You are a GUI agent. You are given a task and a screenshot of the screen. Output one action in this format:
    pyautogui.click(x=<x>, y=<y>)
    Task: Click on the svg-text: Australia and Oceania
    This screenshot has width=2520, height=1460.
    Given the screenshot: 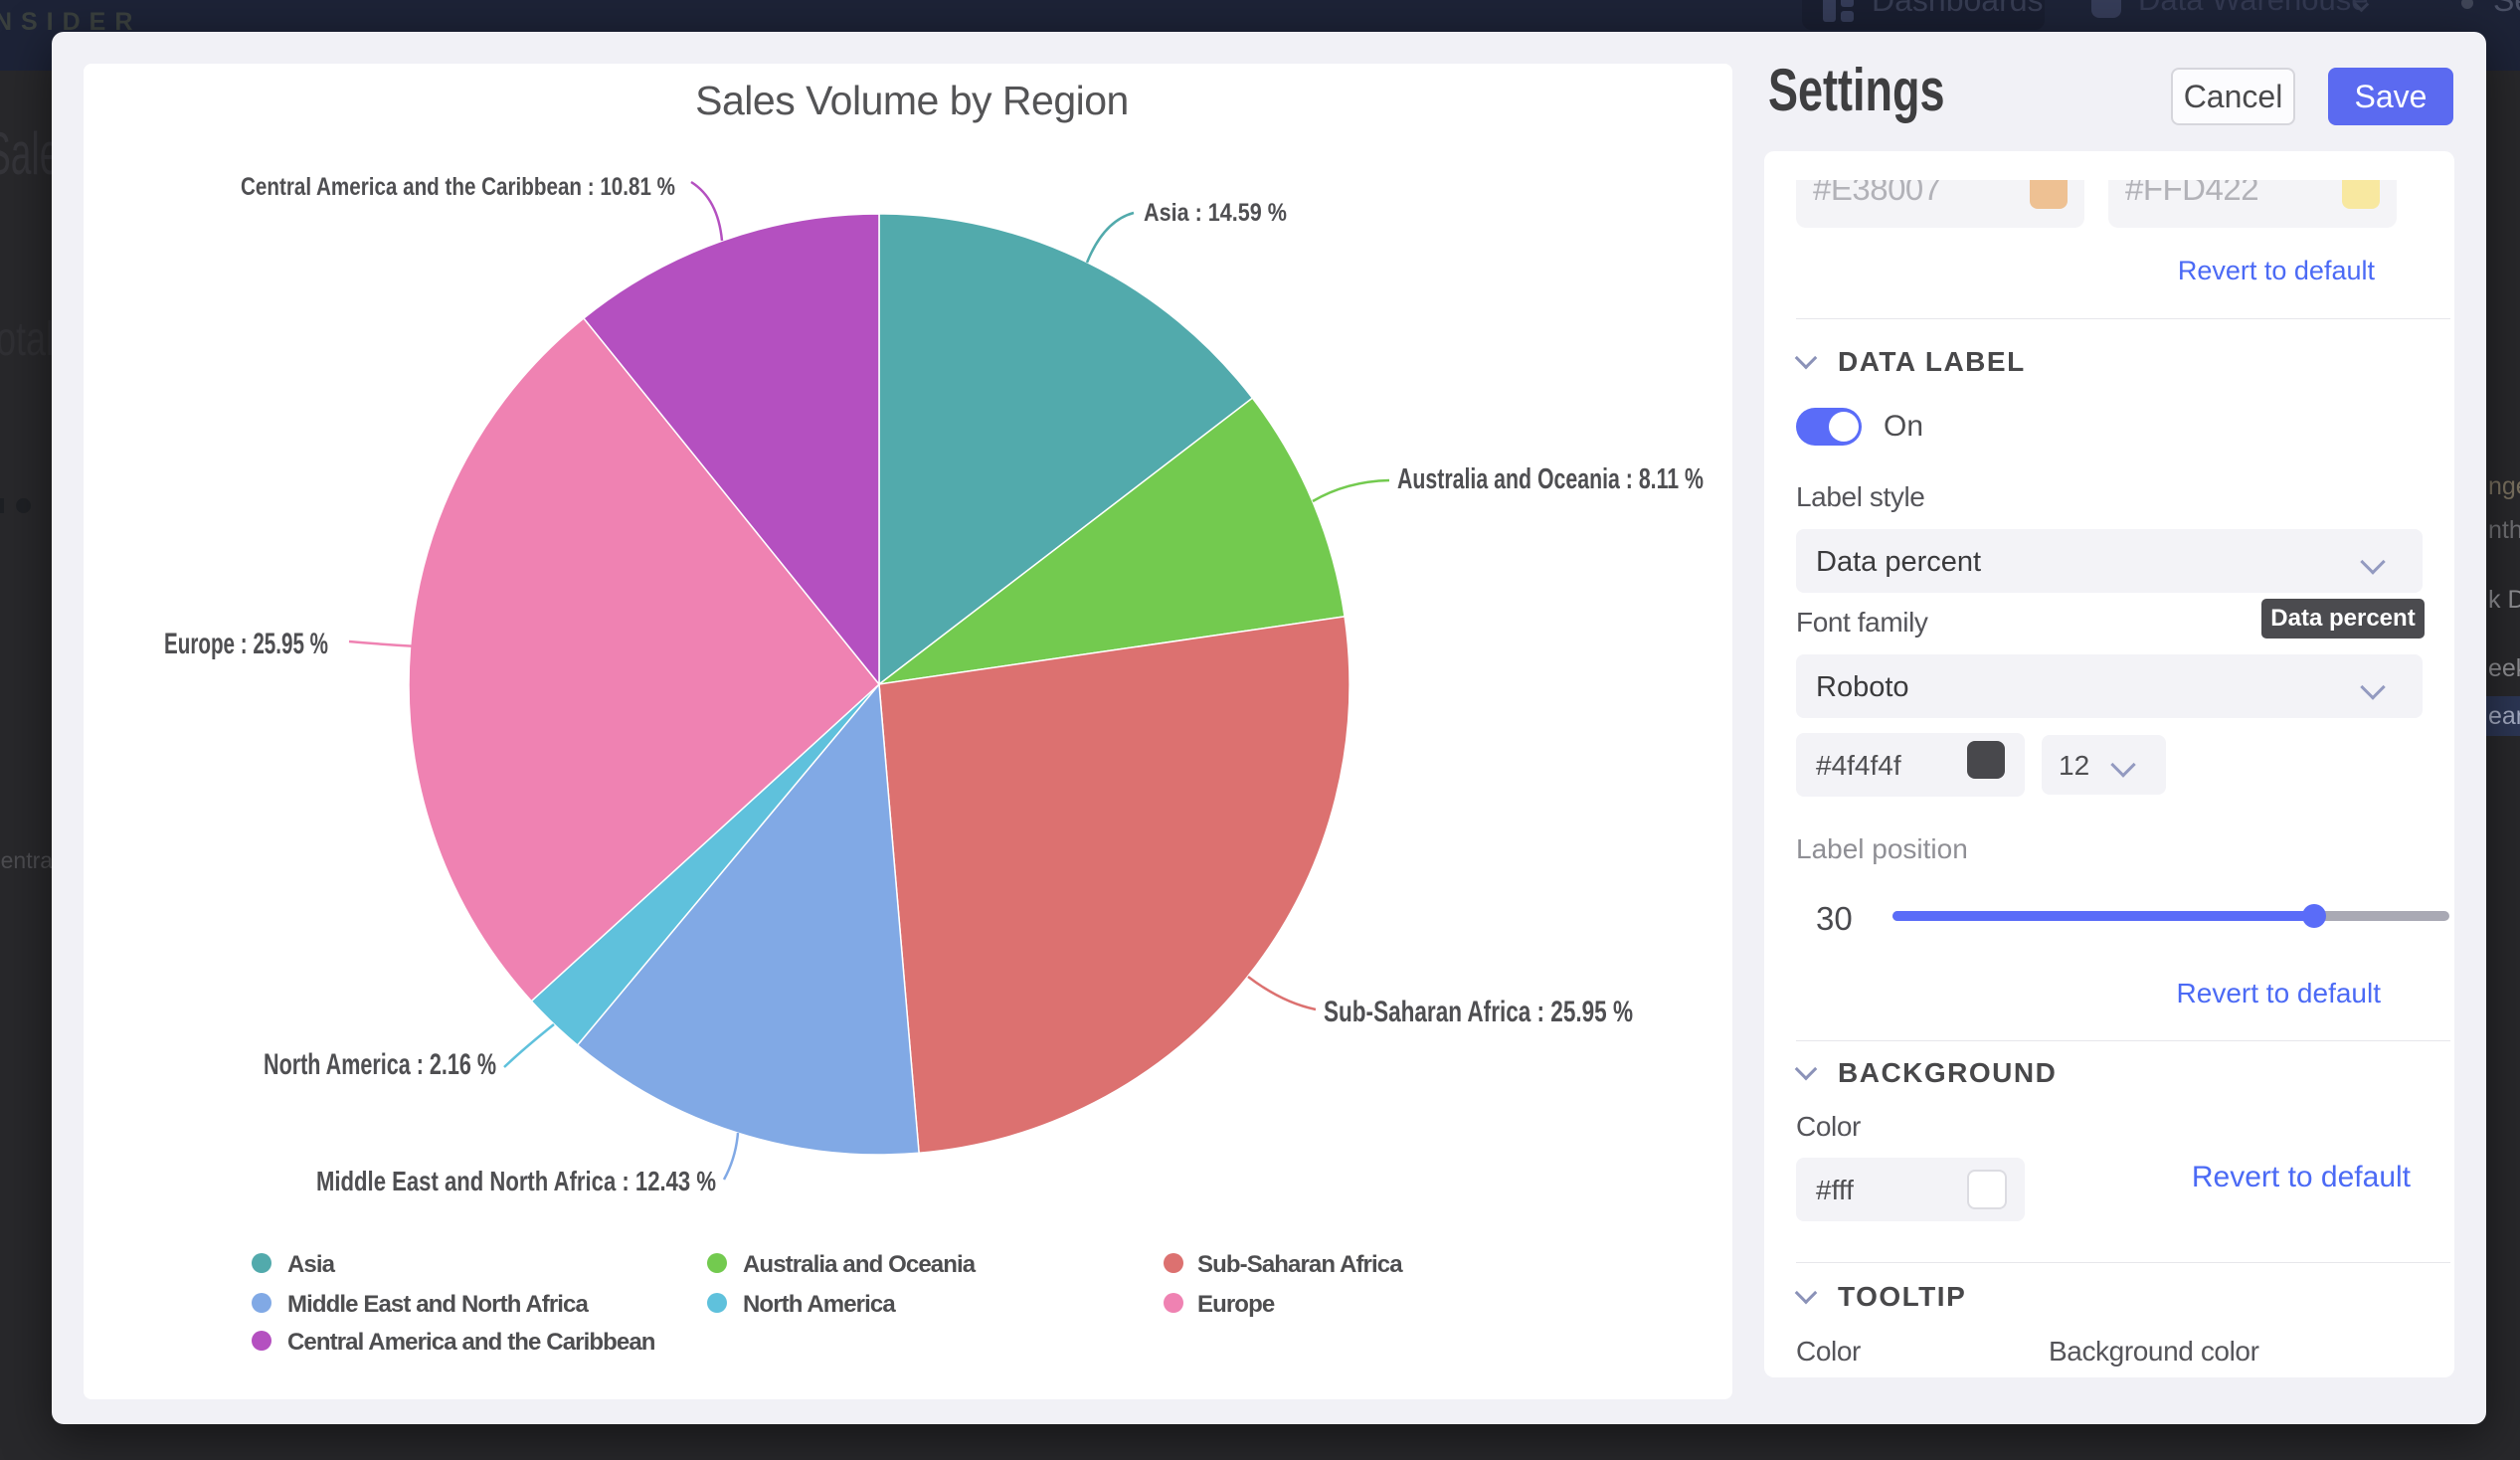 What is the action you would take?
    pyautogui.click(x=860, y=1264)
    